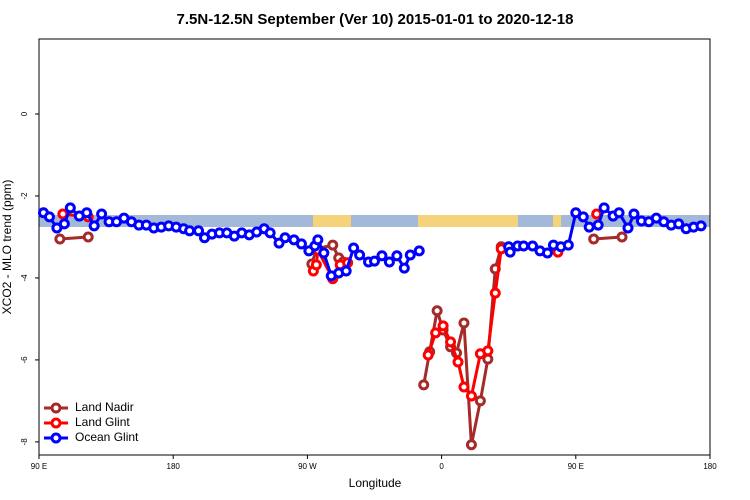  I want to click on x-axis-title: Longitude, so click(375, 483).